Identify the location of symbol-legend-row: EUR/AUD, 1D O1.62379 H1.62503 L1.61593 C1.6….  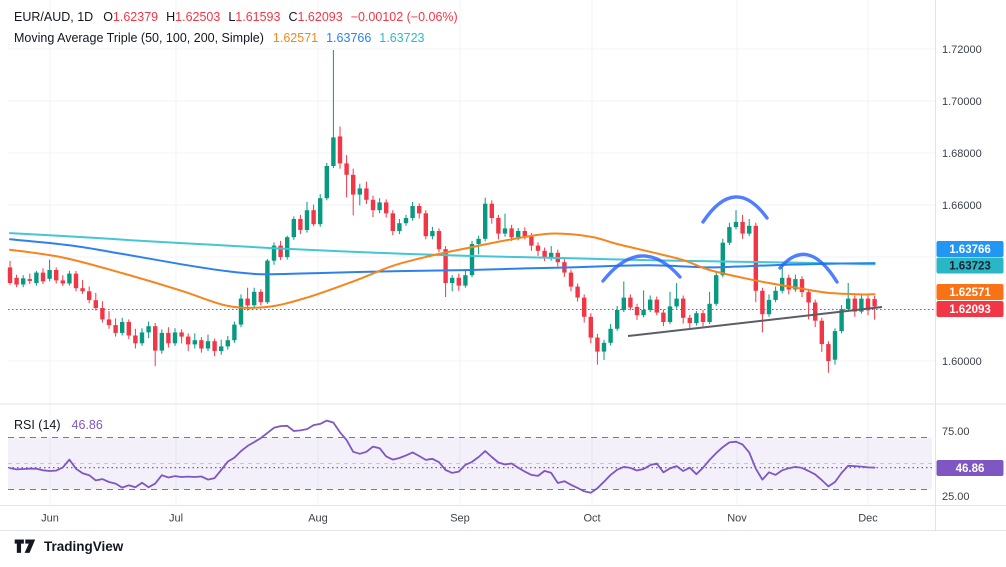
(236, 17).